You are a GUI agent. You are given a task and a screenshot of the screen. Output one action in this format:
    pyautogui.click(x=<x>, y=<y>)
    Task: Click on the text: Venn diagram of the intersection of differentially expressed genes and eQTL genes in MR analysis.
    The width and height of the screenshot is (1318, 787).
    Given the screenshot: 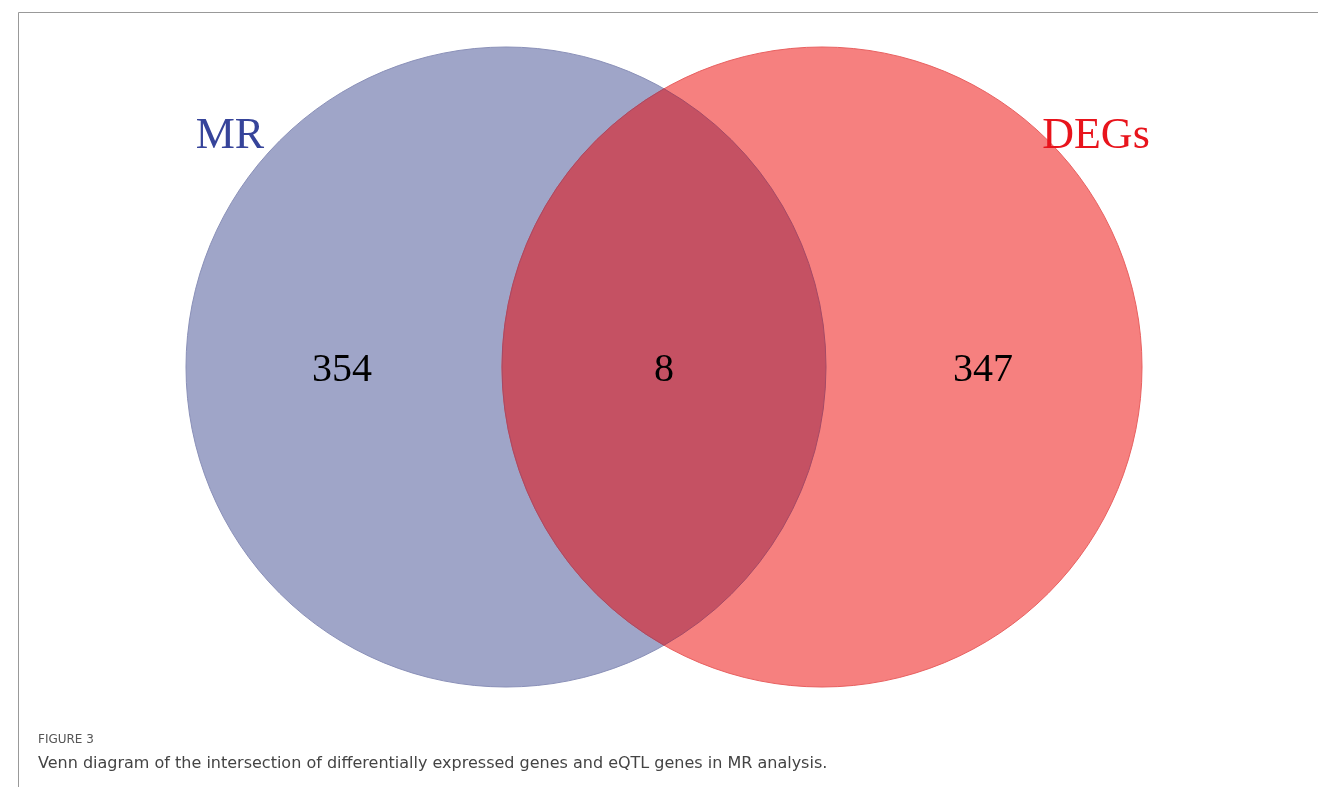 What is the action you would take?
    pyautogui.click(x=433, y=762)
    